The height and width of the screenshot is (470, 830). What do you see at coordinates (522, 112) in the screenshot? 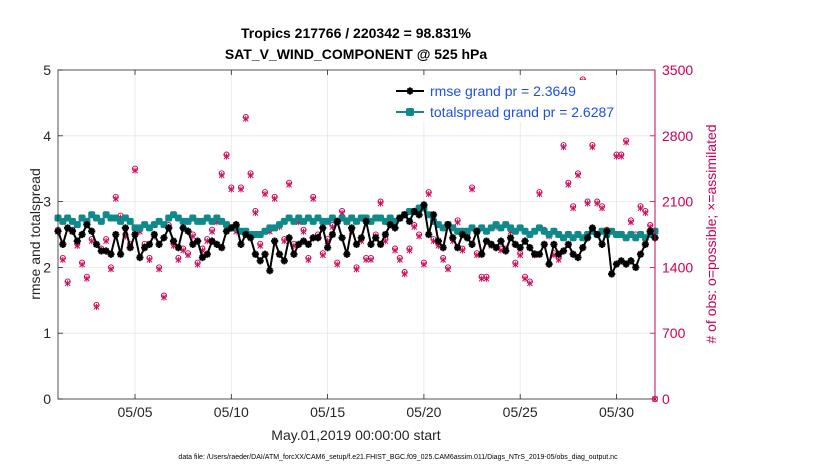
I see `legend-spread-label: totalspread grand pr = 2.6287` at bounding box center [522, 112].